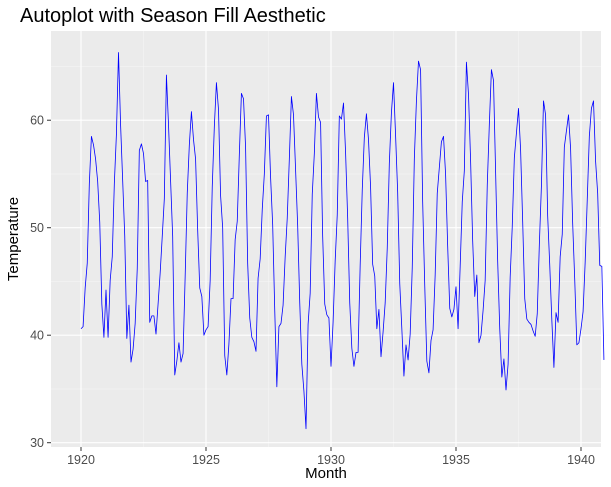 Image resolution: width=611 pixels, height=487 pixels. I want to click on x-axis-ticks: 1920 1925 1930 1935 1940, so click(331, 457).